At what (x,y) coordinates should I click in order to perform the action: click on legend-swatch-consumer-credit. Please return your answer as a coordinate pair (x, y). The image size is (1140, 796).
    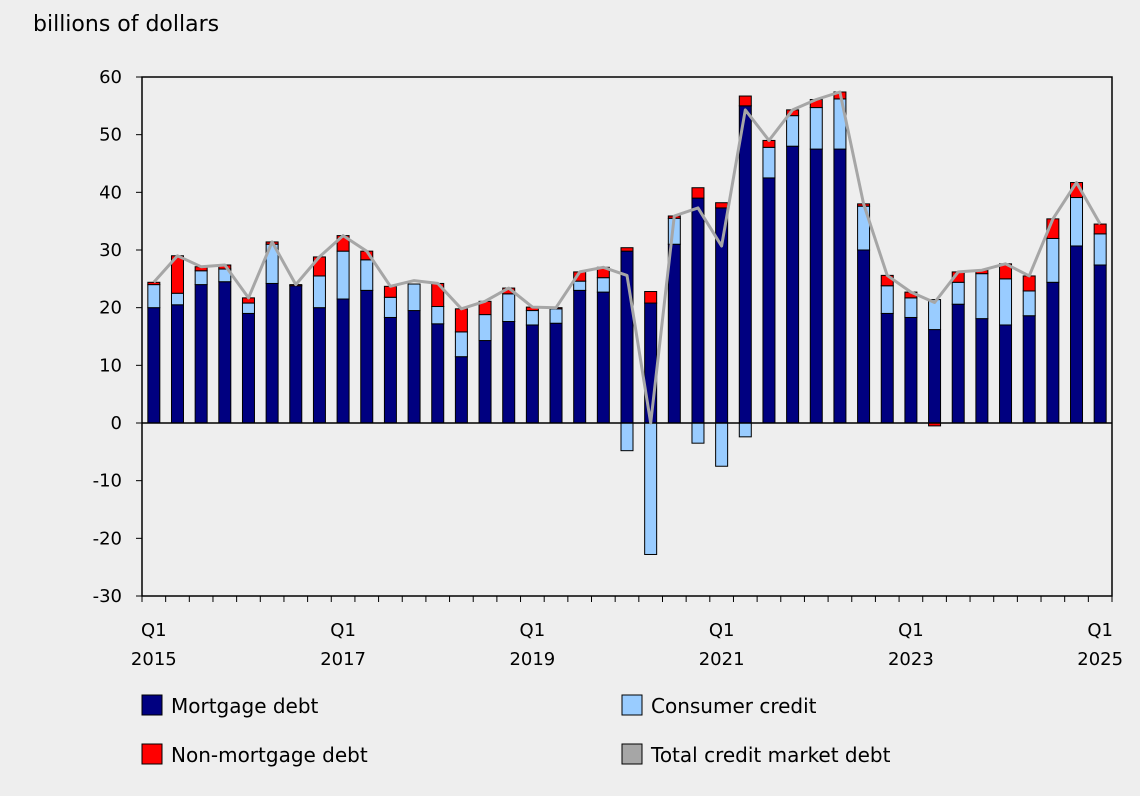
    Looking at the image, I should click on (632, 705).